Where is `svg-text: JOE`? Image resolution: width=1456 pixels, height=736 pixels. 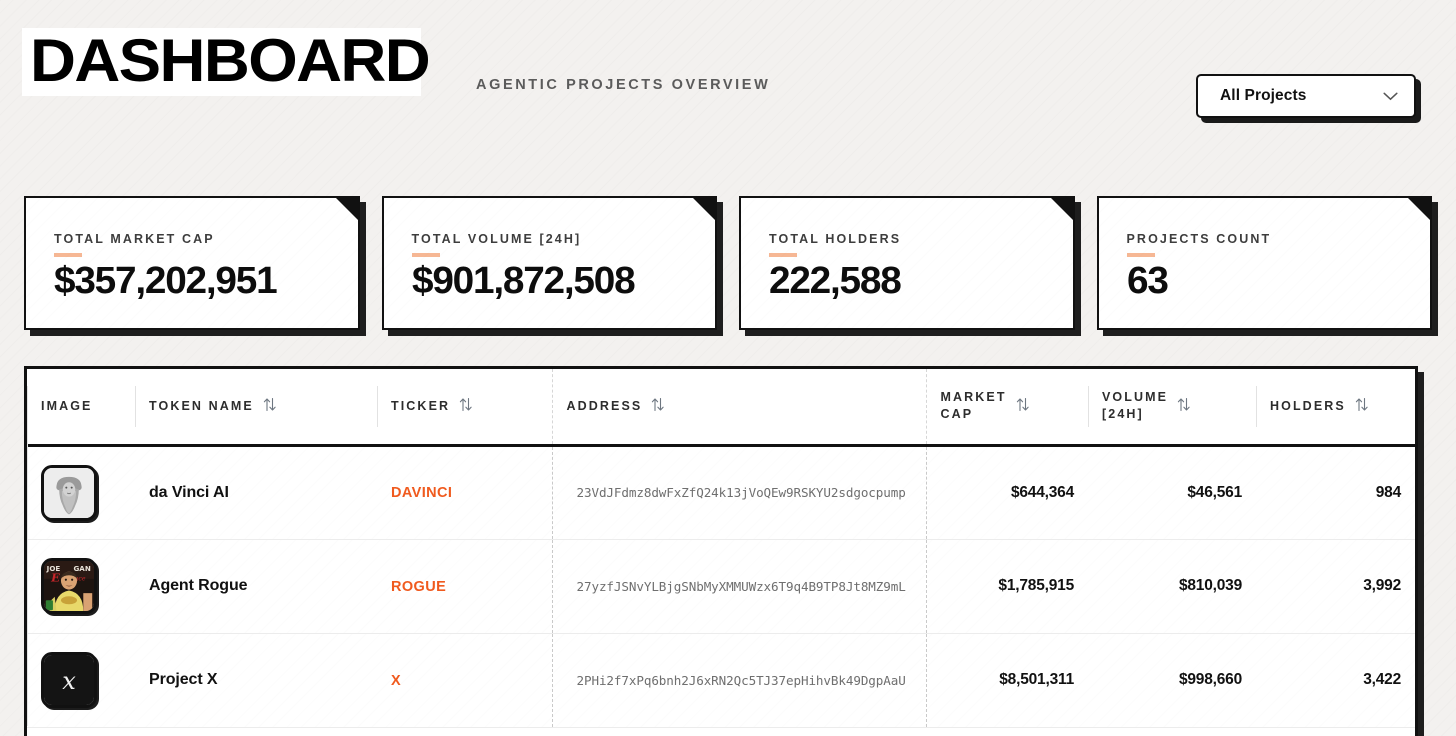 svg-text: JOE is located at coordinates (53, 568).